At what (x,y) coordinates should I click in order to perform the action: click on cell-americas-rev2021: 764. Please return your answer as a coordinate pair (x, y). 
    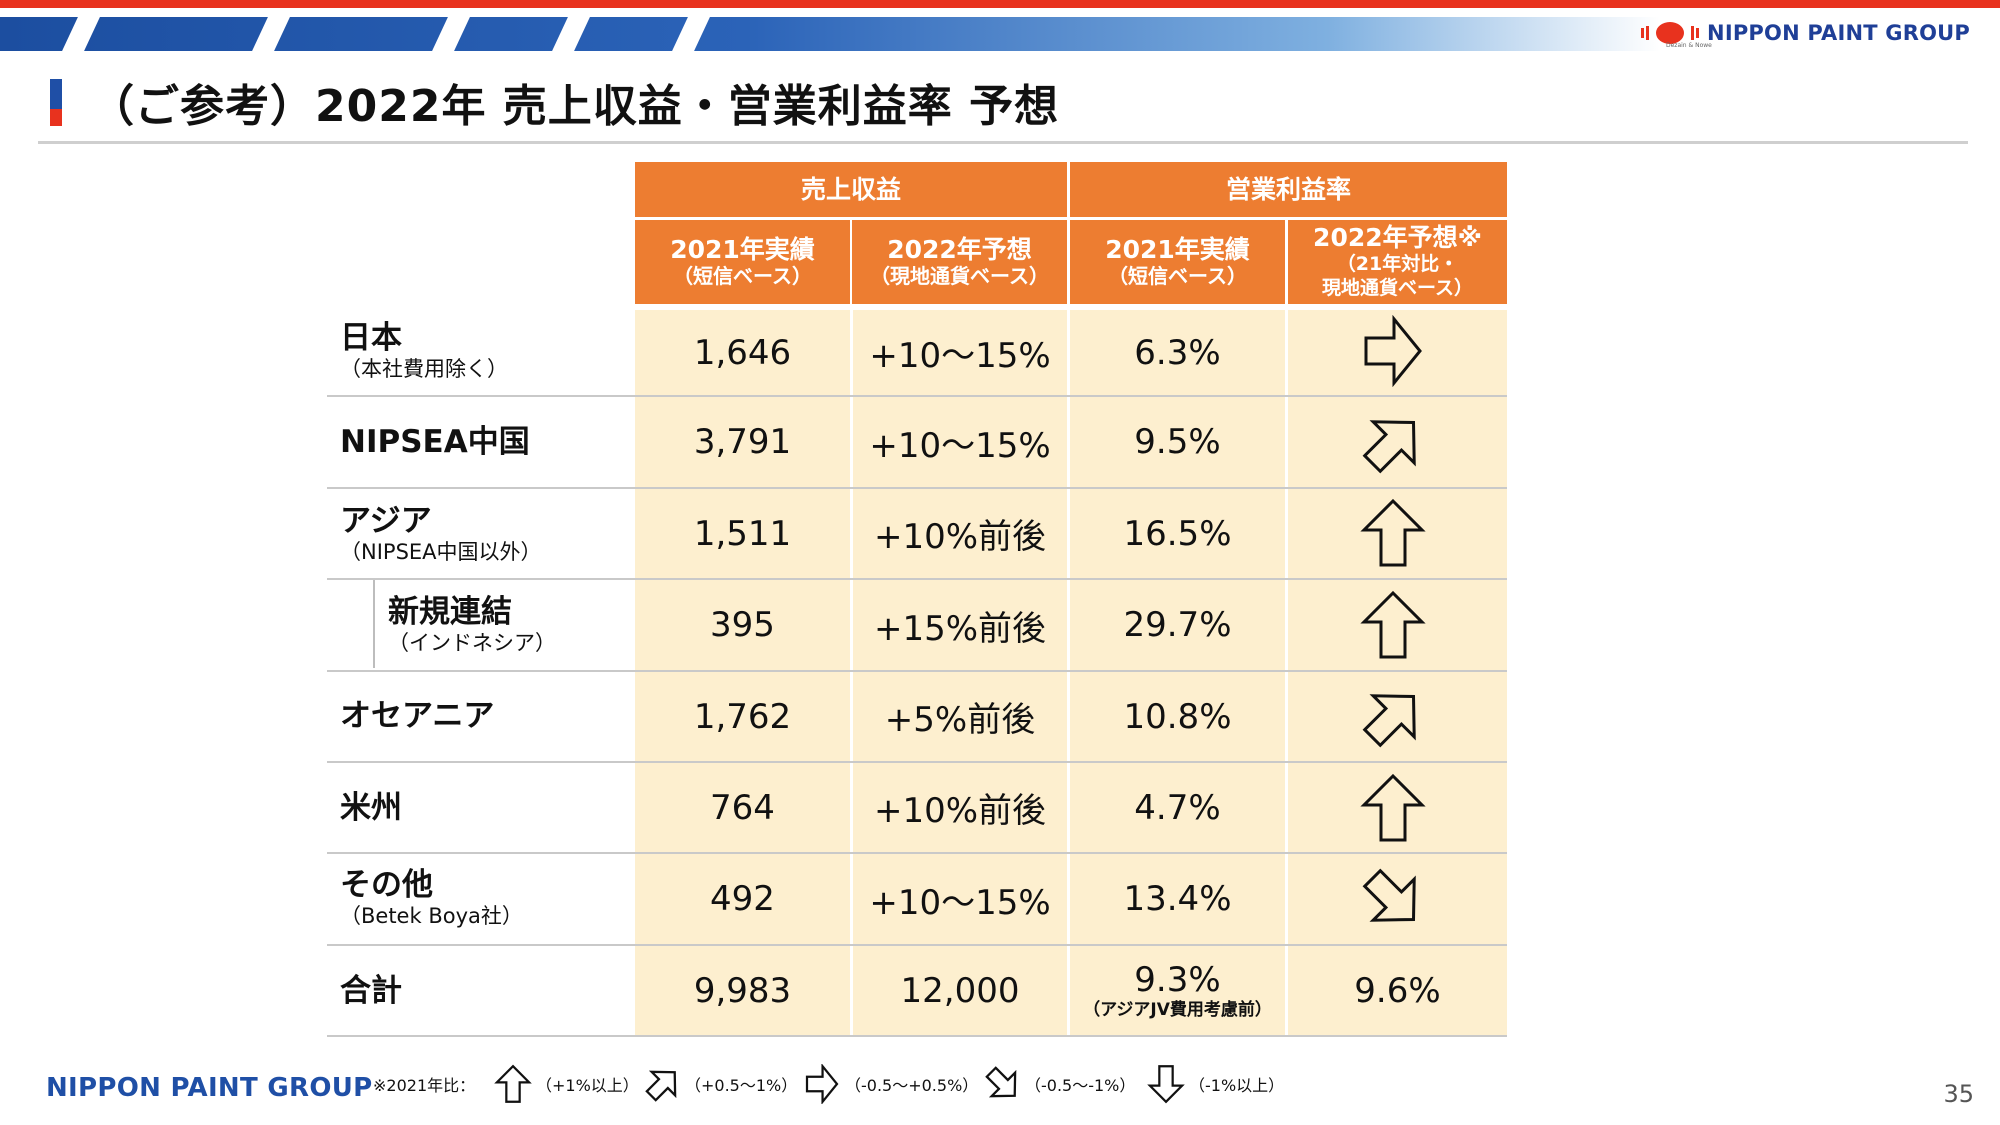
    Looking at the image, I should click on (742, 807).